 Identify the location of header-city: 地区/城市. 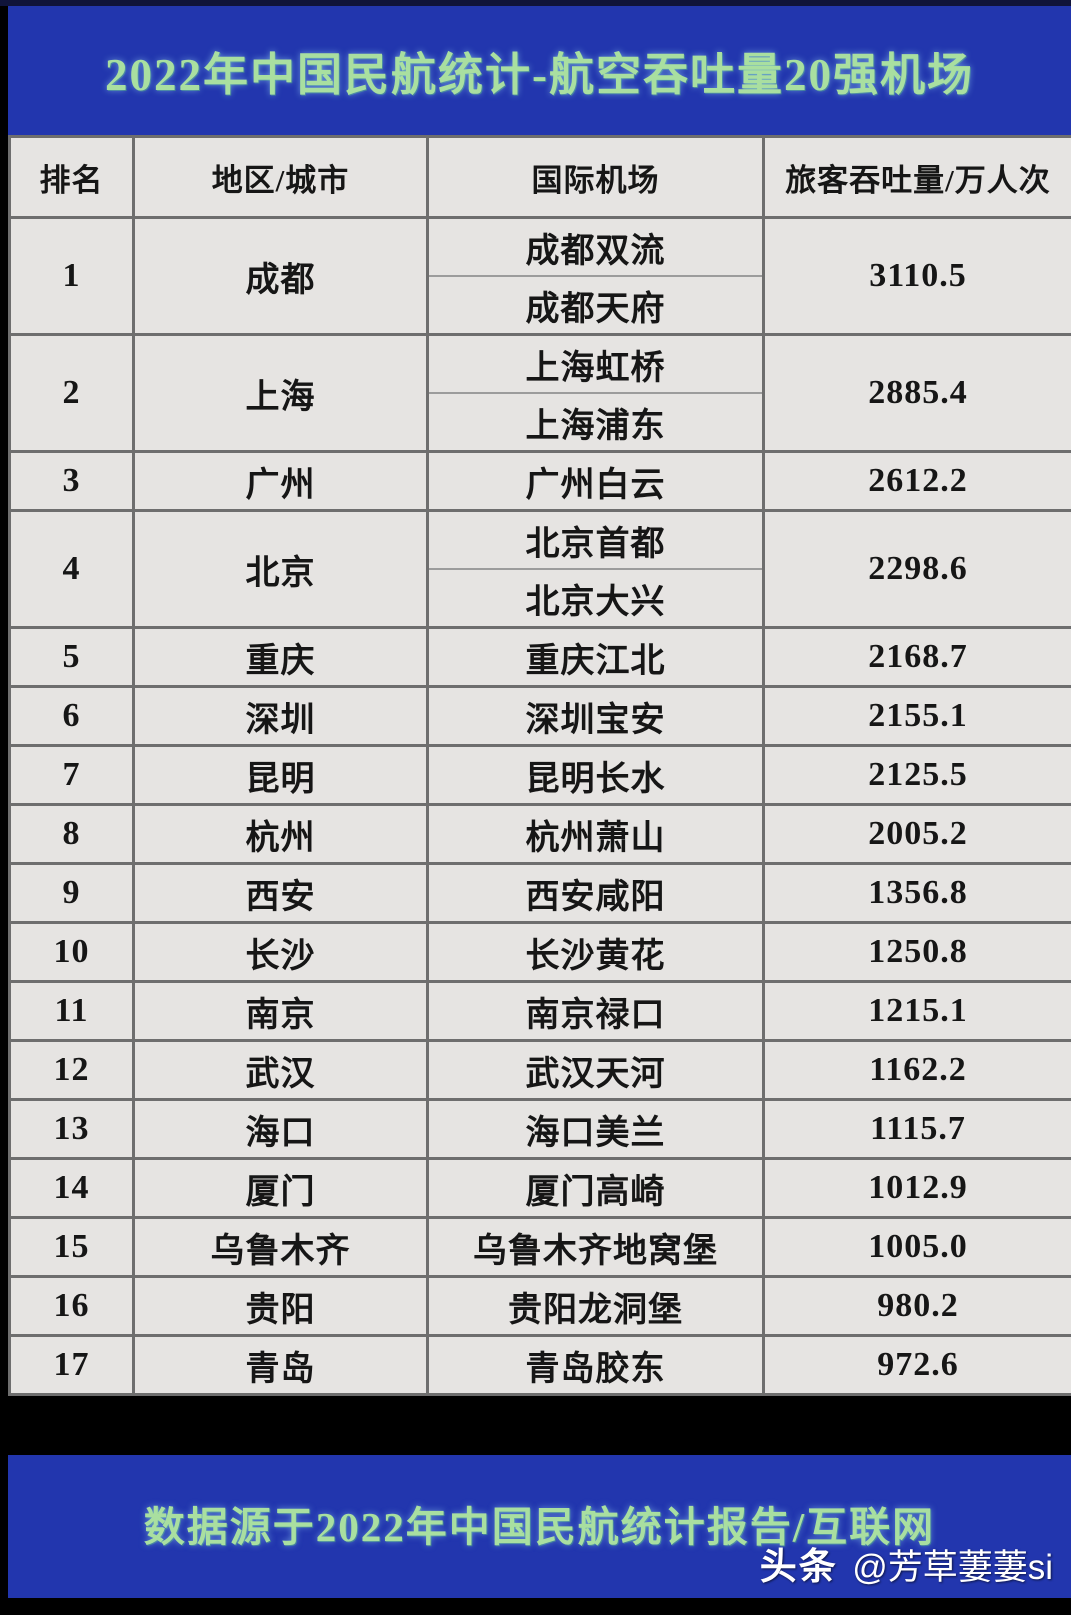
(280, 177).